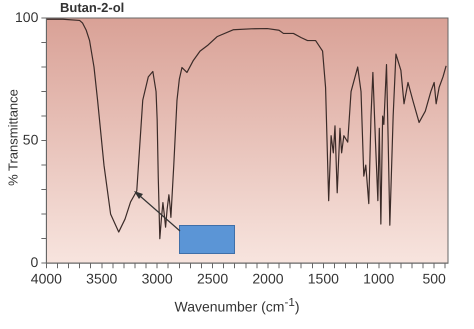 Image resolution: width=474 pixels, height=329 pixels. I want to click on x-tick-label: 2500, so click(212, 278).